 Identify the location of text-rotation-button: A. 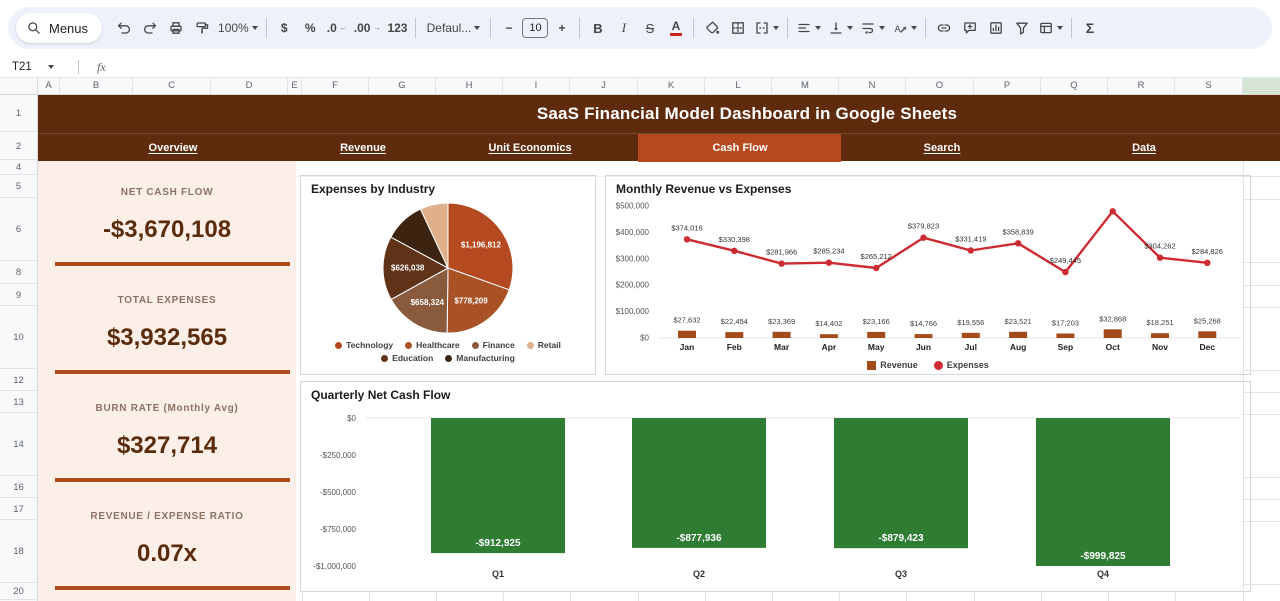
(904, 28).